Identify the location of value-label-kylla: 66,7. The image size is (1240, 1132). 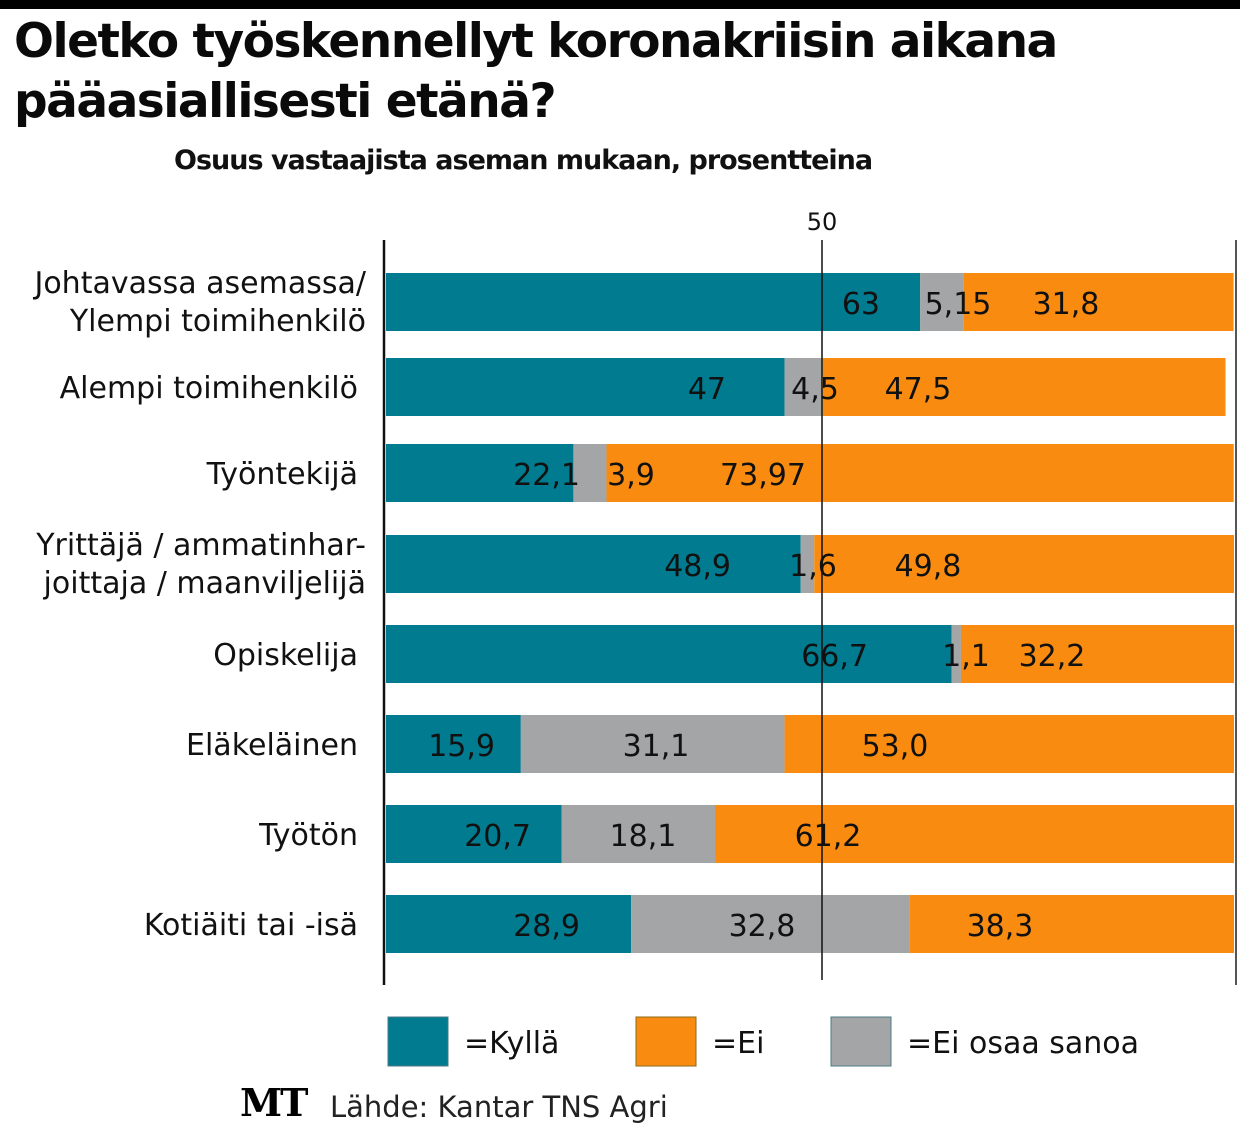
(834, 656).